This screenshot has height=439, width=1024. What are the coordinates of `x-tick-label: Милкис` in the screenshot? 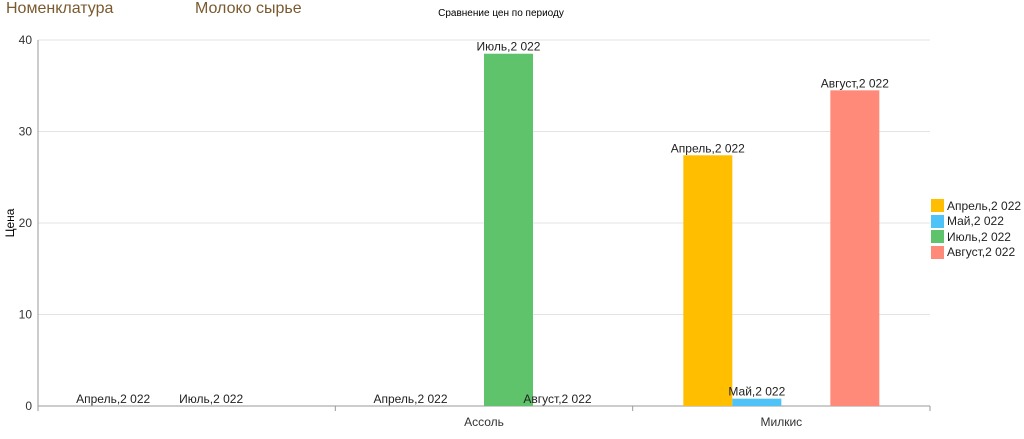 It's located at (782, 422).